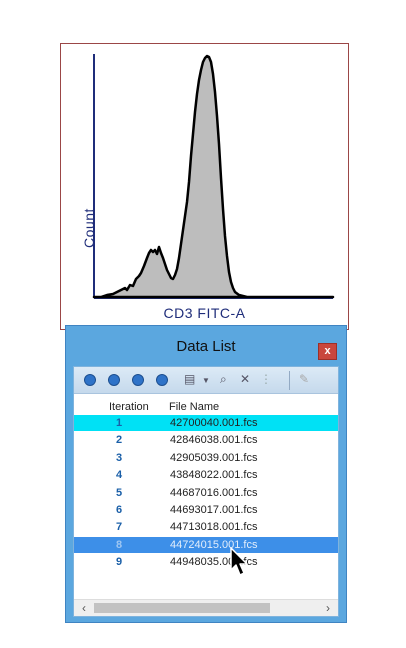  What do you see at coordinates (119, 562) in the screenshot?
I see `row-iteration: 9` at bounding box center [119, 562].